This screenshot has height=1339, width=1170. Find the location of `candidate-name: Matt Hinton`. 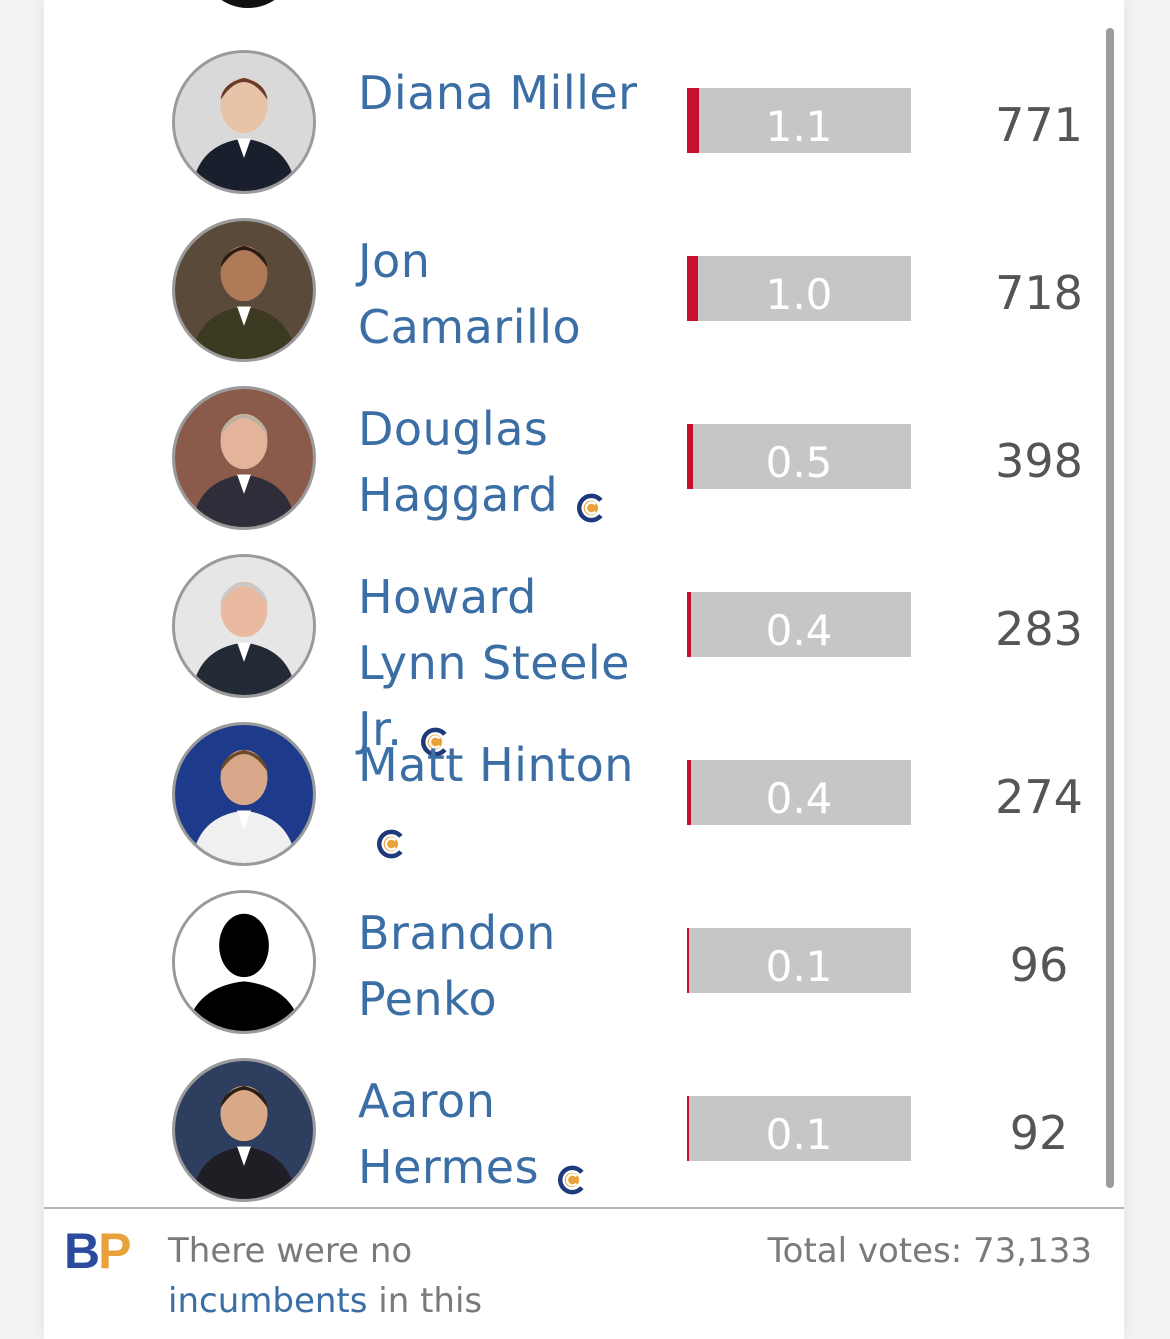

candidate-name: Matt Hinton is located at coordinates (508, 798).